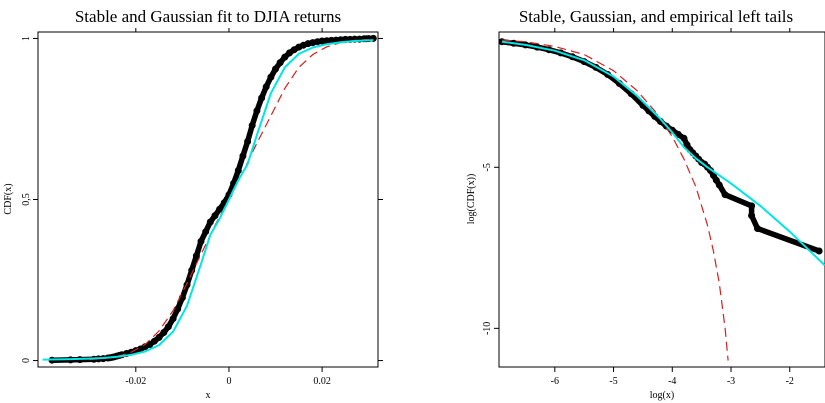 The height and width of the screenshot is (403, 825). Describe the element at coordinates (613, 381) in the screenshot. I see `x-tick-label: -5` at that location.